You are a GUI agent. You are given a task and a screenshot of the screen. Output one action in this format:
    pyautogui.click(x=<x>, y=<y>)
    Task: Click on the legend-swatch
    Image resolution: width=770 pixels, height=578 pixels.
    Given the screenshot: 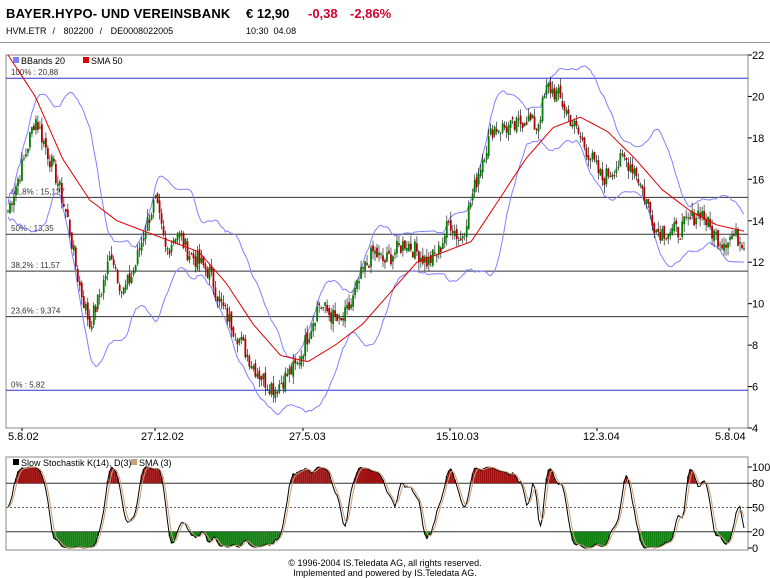 What is the action you would take?
    pyautogui.click(x=16, y=60)
    